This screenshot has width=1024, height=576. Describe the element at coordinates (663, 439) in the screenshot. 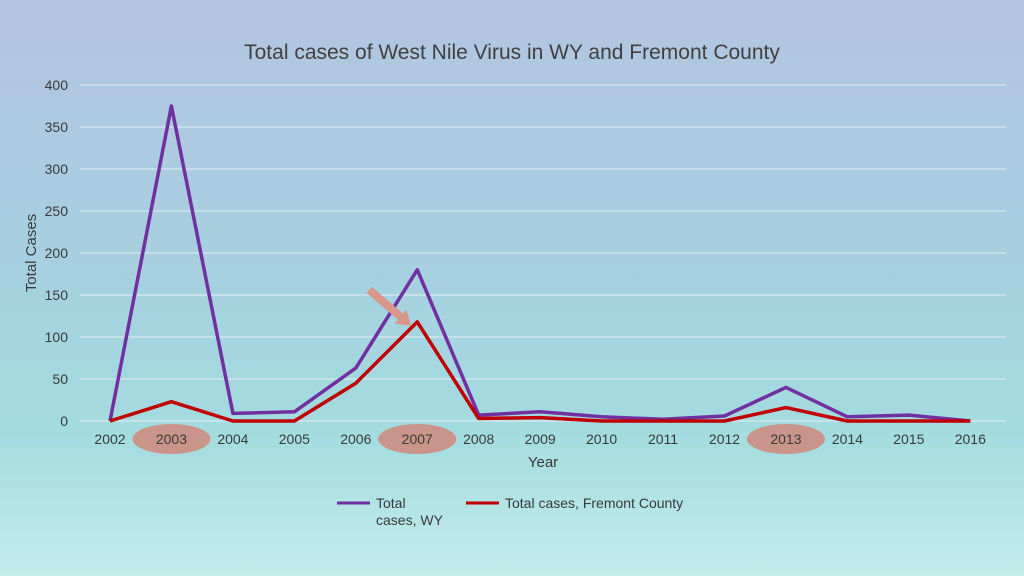

I see `x-tick-label: 2011` at that location.